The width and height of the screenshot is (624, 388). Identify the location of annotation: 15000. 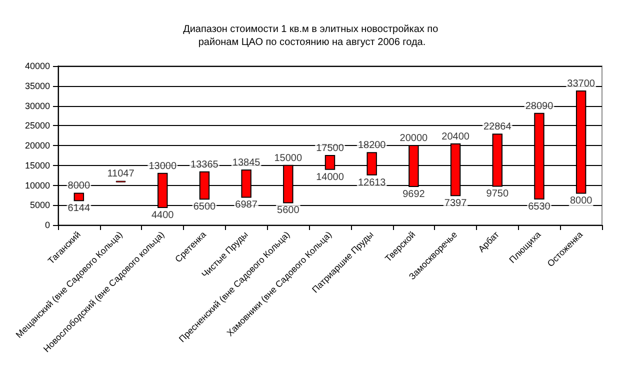
(288, 158).